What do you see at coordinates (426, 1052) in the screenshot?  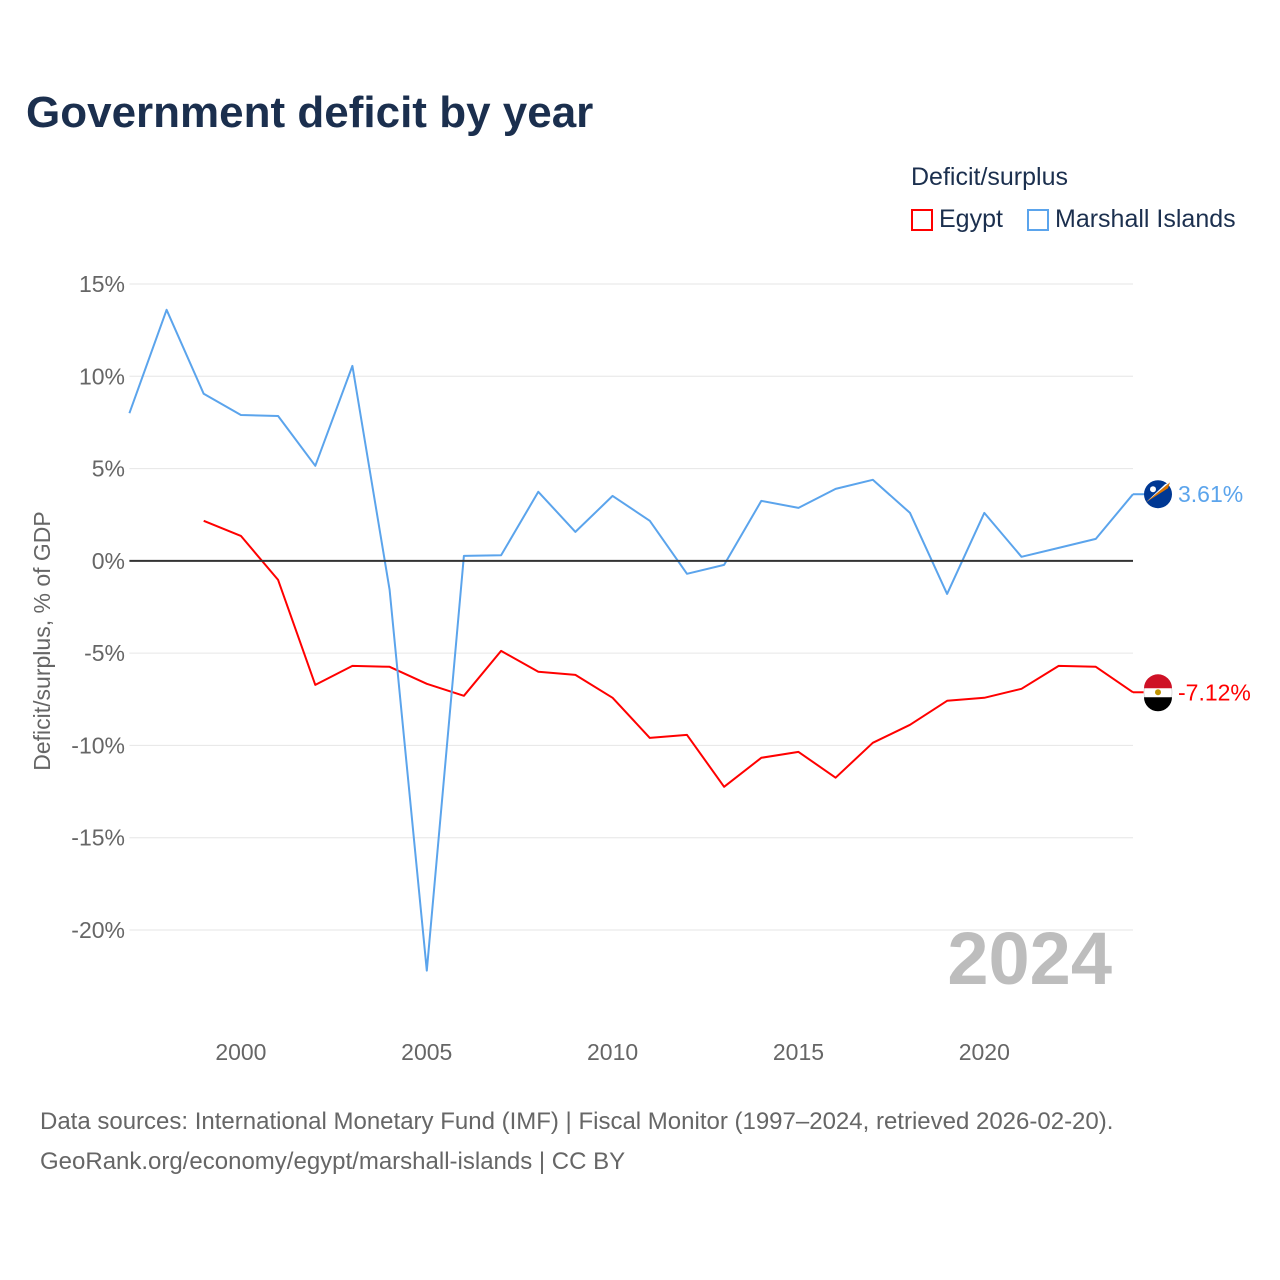 I see `x-tick-label: 2005` at bounding box center [426, 1052].